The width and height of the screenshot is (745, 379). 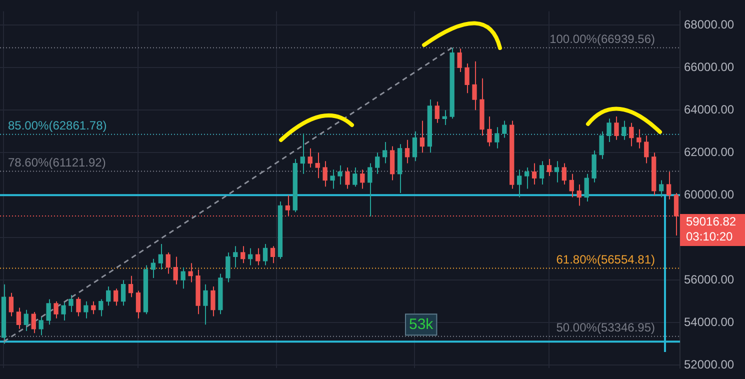 I want to click on y-tick-label: 66000.00, so click(x=709, y=67).